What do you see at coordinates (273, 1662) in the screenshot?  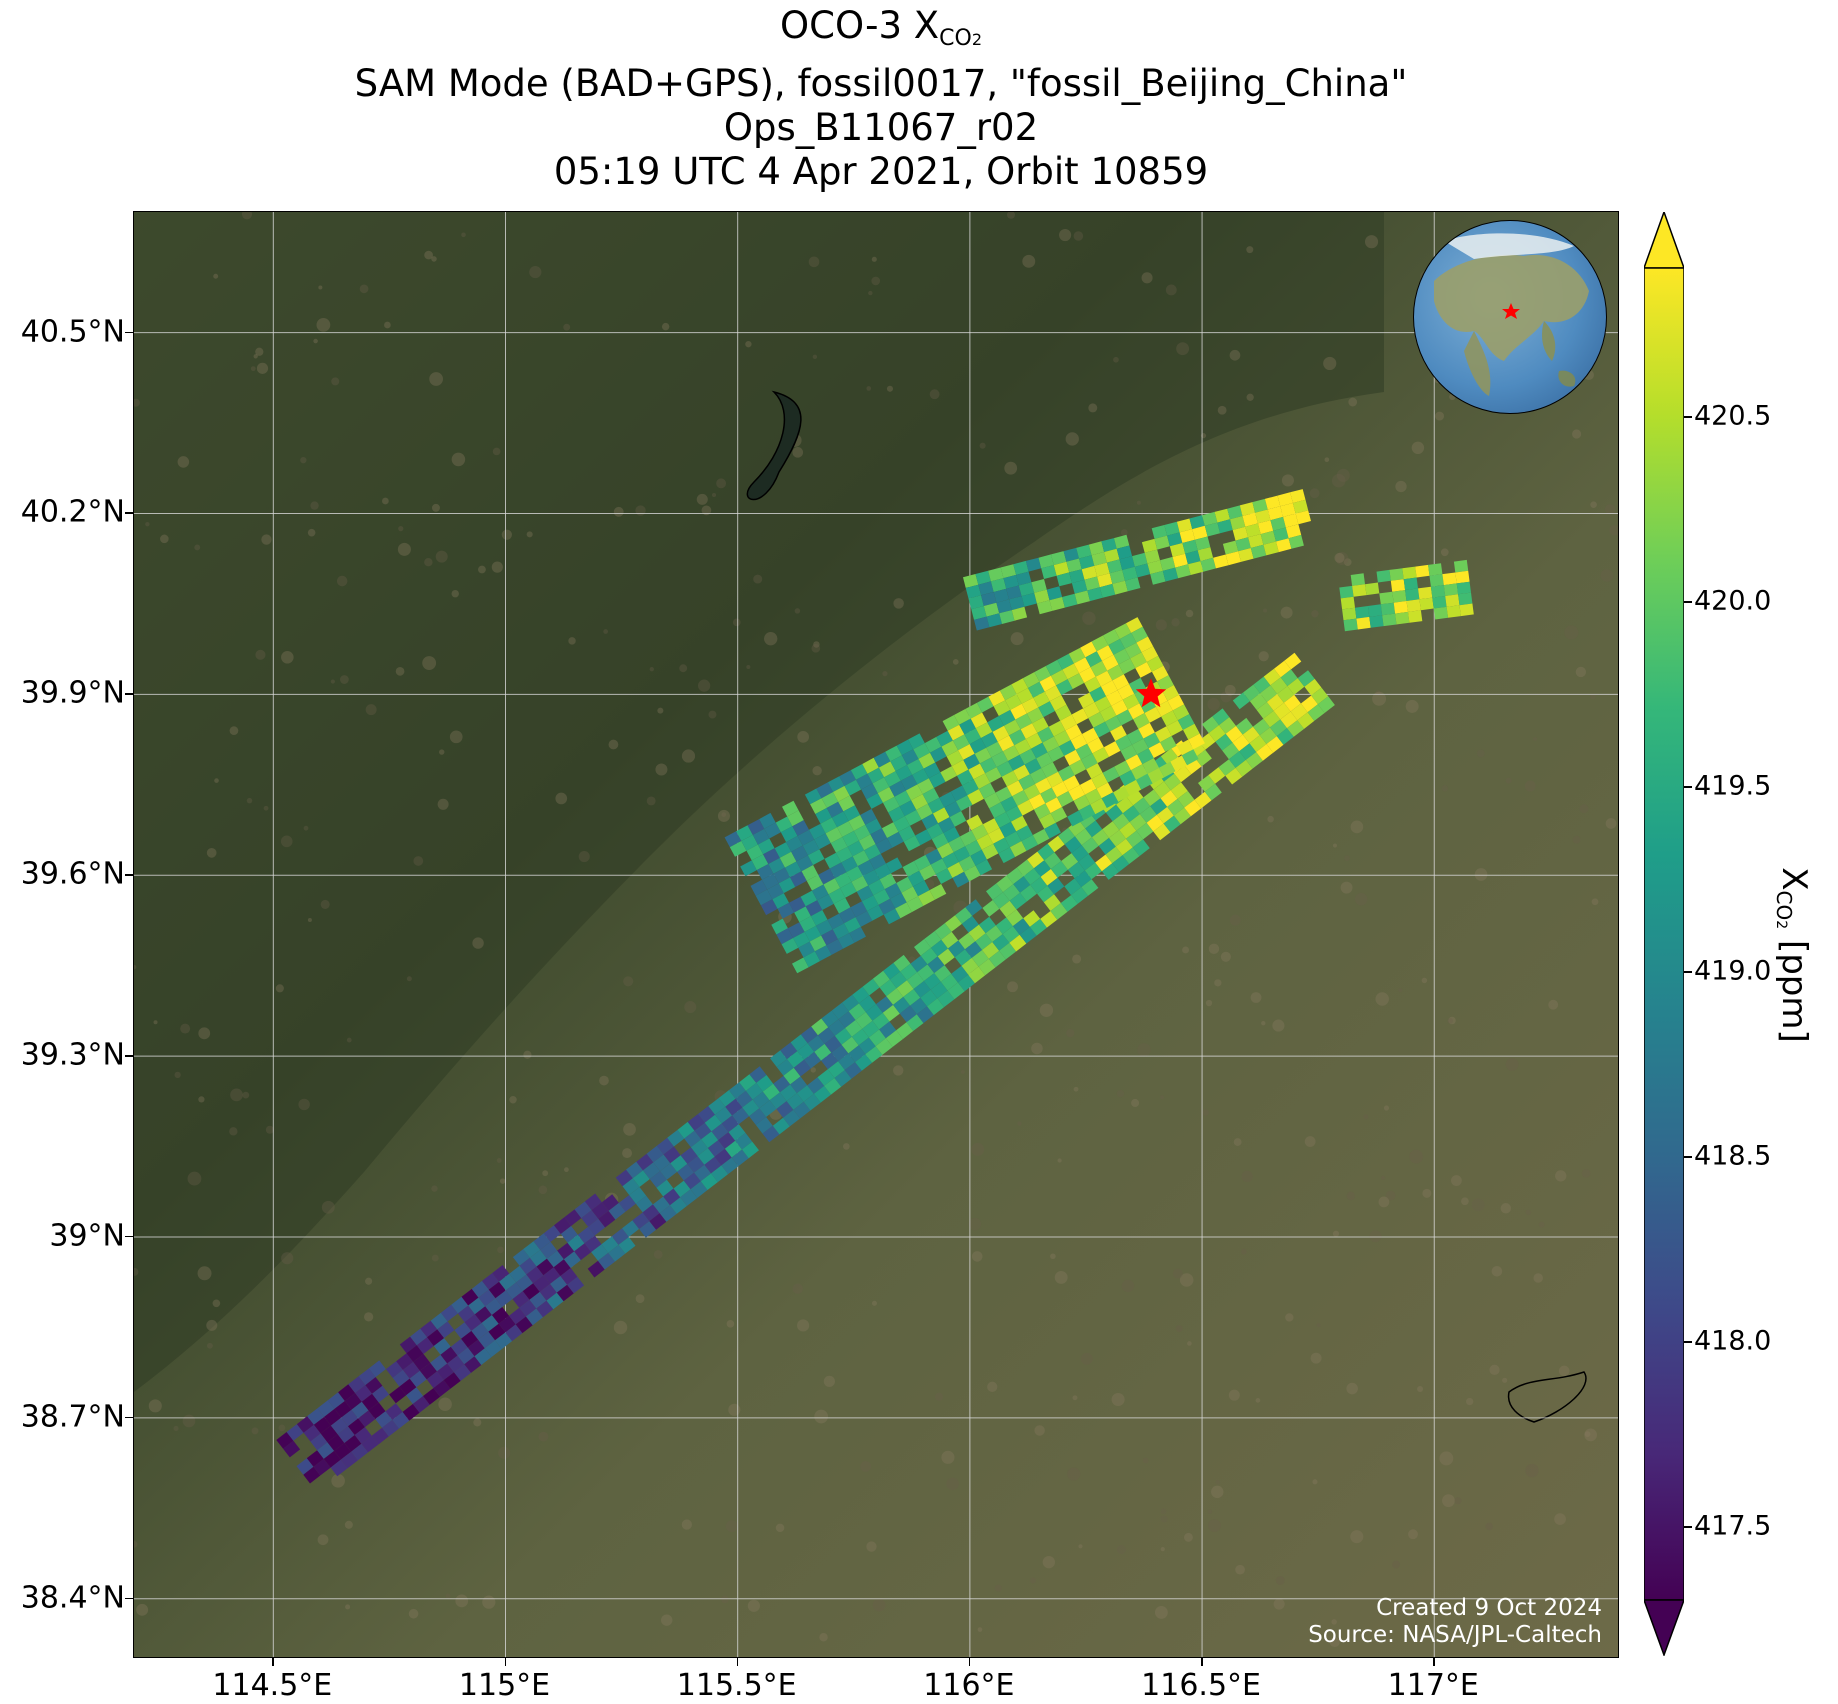 I see `lon-tick` at bounding box center [273, 1662].